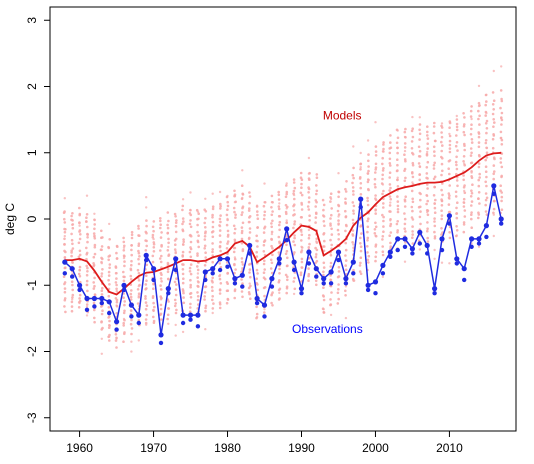  I want to click on y-axis-label: deg C, so click(10, 219).